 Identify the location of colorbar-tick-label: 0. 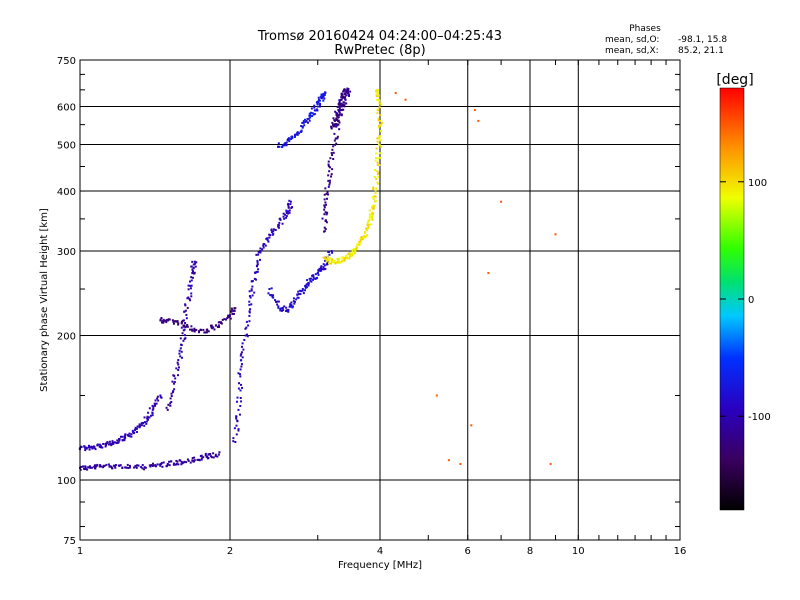
(751, 300).